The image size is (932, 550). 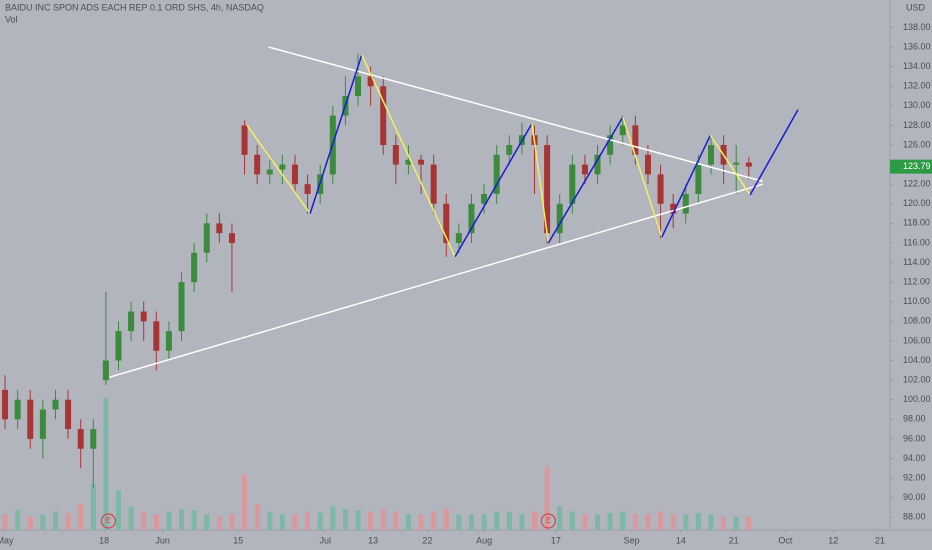 What do you see at coordinates (917, 203) in the screenshot?
I see `y-tick-label: 120.00` at bounding box center [917, 203].